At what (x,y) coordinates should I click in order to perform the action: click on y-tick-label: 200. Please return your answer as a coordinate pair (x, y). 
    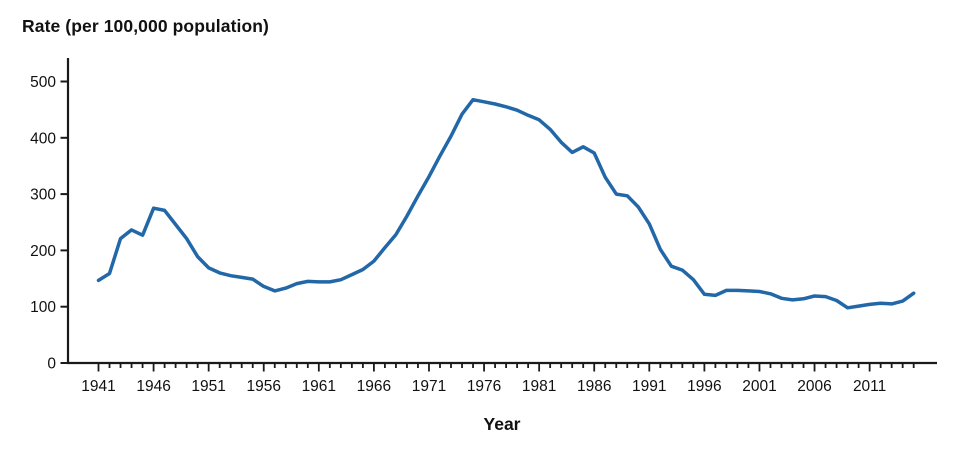
    Looking at the image, I should click on (43, 251).